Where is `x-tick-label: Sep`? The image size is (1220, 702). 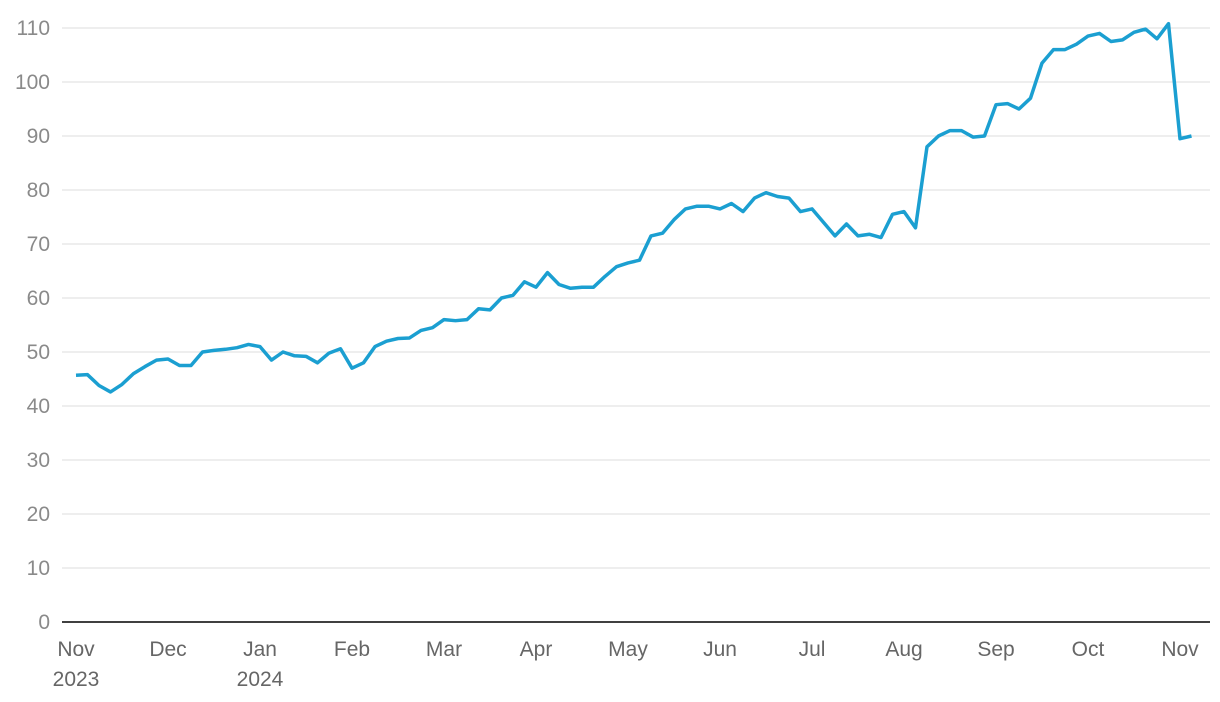 x-tick-label: Sep is located at coordinates (995, 649).